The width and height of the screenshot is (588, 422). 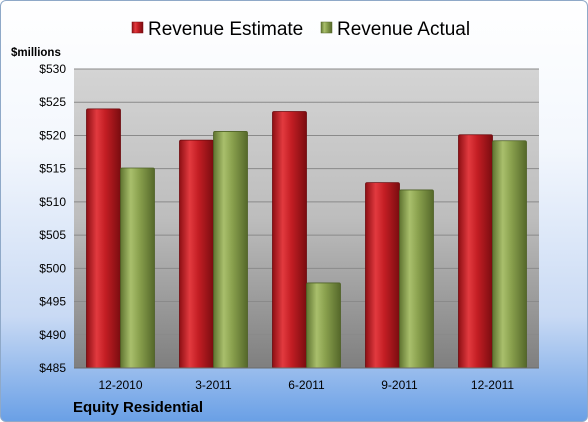 What do you see at coordinates (52, 235) in the screenshot?
I see `y-tick-label: $505` at bounding box center [52, 235].